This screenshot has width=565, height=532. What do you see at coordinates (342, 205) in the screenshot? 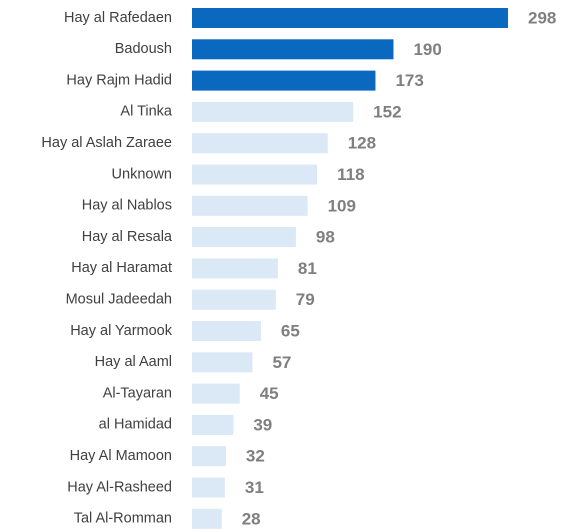
I see `value-label: 109` at bounding box center [342, 205].